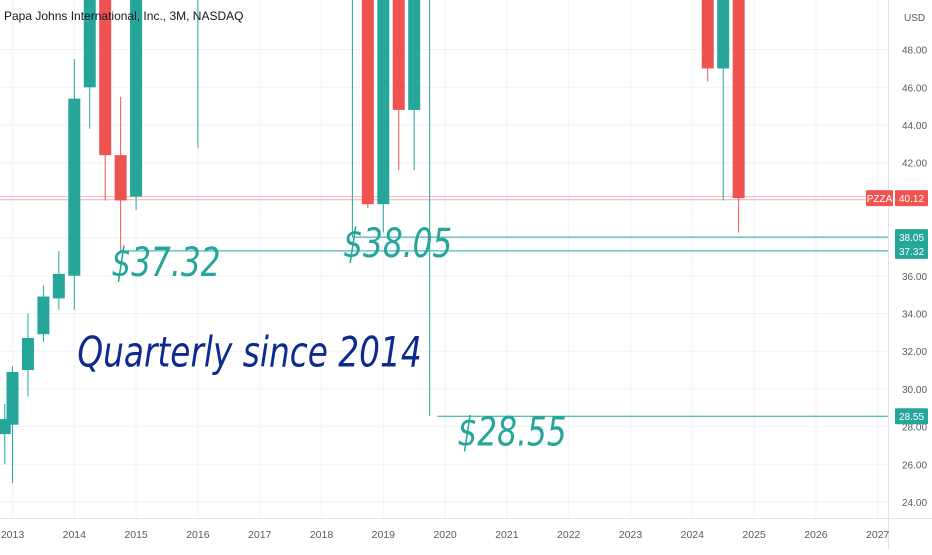 Image resolution: width=932 pixels, height=555 pixels. I want to click on price-axis-tick-label: 36.00, so click(914, 277).